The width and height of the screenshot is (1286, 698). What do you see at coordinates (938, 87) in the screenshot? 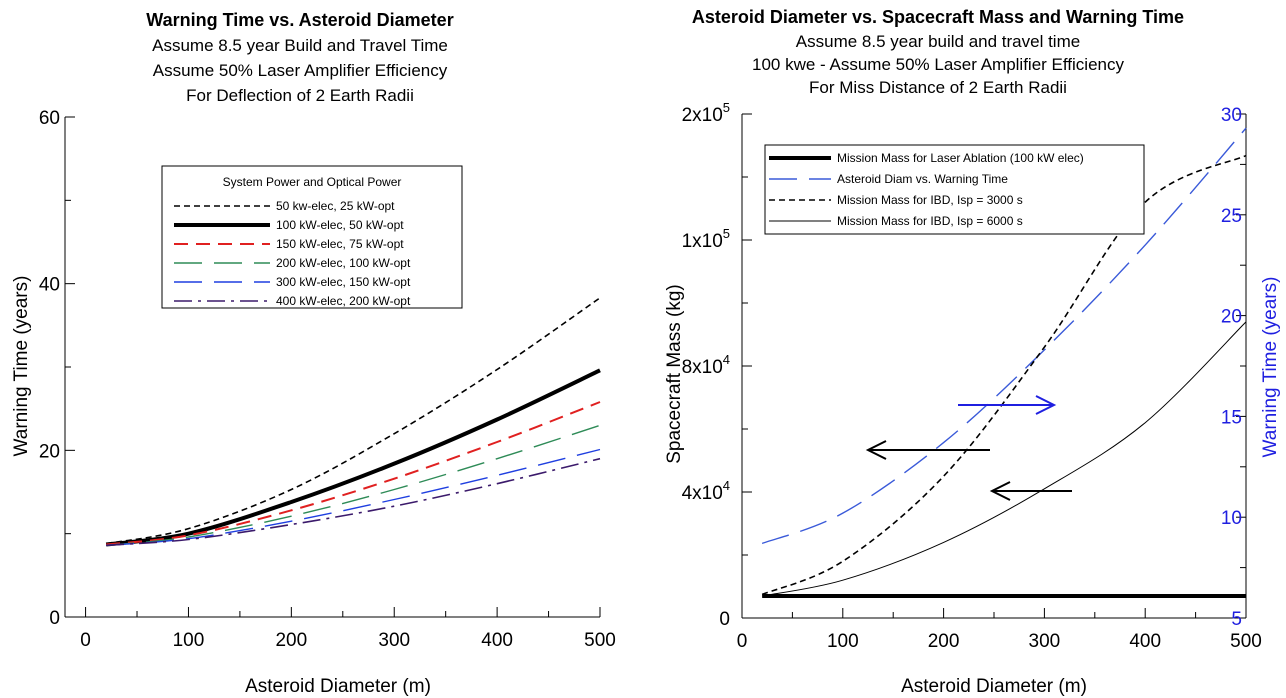
I see `right-chart-subtitle-3: For Miss Distance of 2 Earth Radii` at bounding box center [938, 87].